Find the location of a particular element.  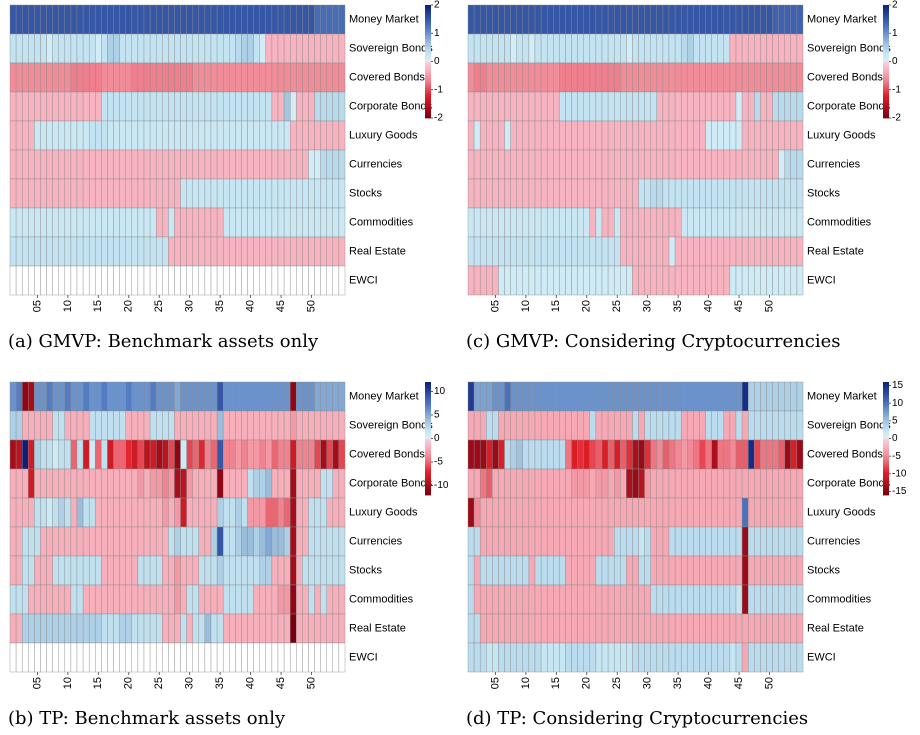

row-label: Sovereign Bonds is located at coordinates (391, 425).